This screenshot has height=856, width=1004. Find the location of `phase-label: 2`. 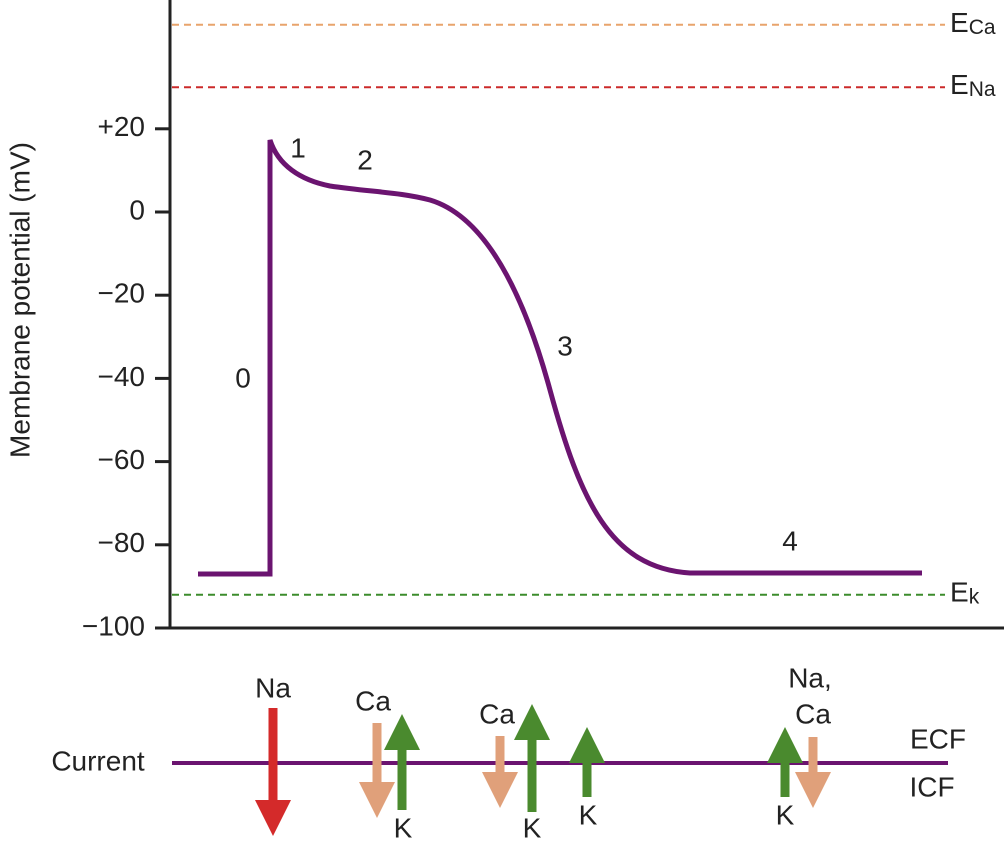

phase-label: 2 is located at coordinates (365, 159).